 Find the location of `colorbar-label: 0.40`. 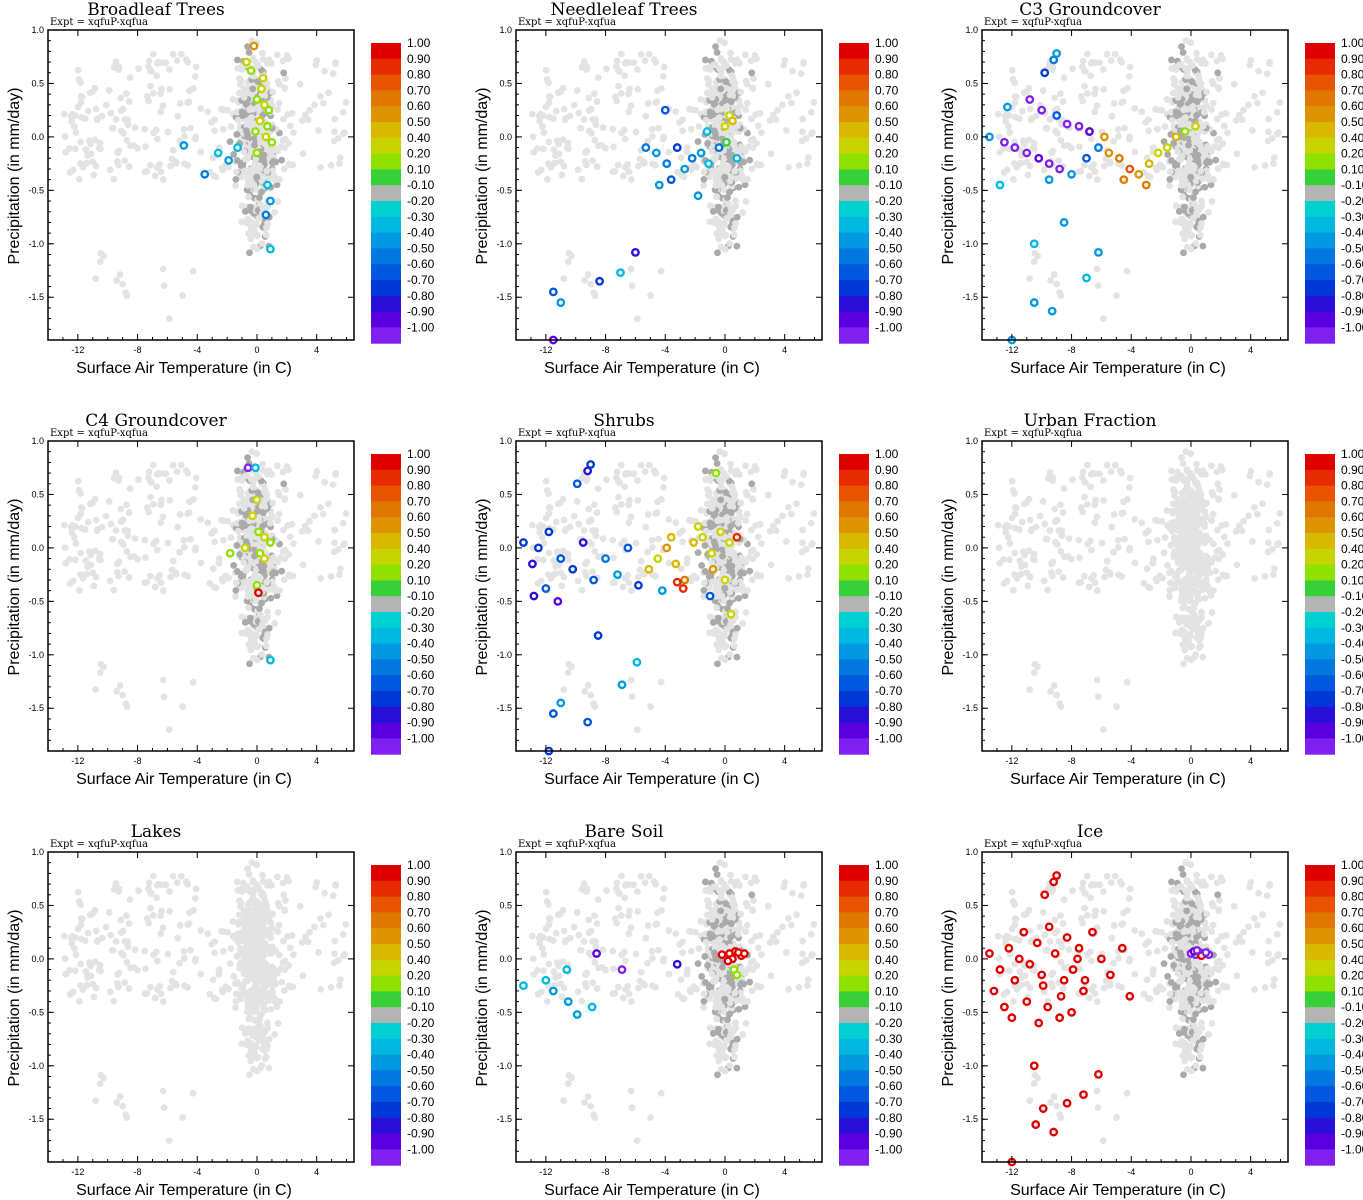

colorbar-label: 0.40 is located at coordinates (887, 138).